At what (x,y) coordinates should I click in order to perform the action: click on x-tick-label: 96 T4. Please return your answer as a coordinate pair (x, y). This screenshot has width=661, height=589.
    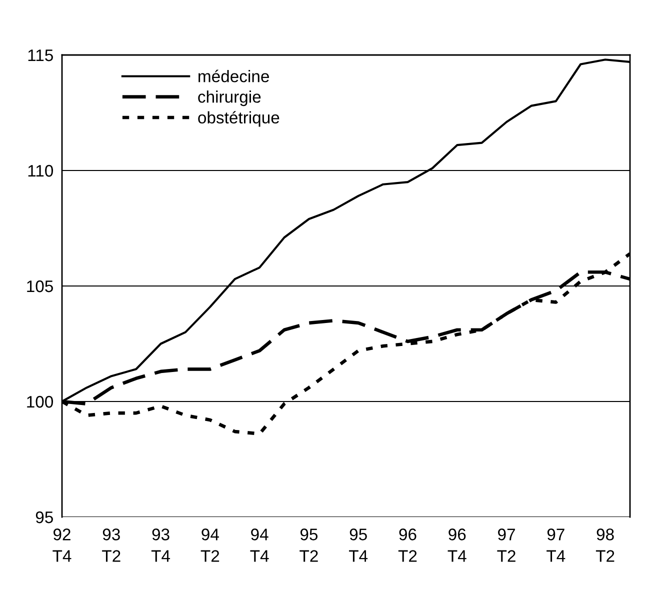
    Looking at the image, I should click on (457, 545).